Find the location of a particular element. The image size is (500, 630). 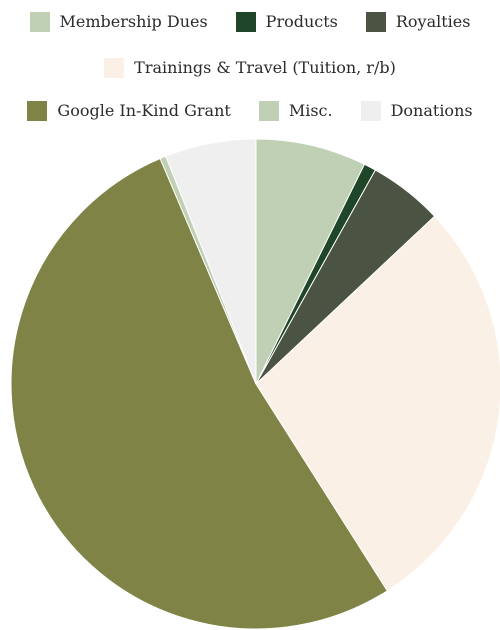

legend-label-trainings-travel: Trainings & Travel (Tuition, r/b) is located at coordinates (265, 67).